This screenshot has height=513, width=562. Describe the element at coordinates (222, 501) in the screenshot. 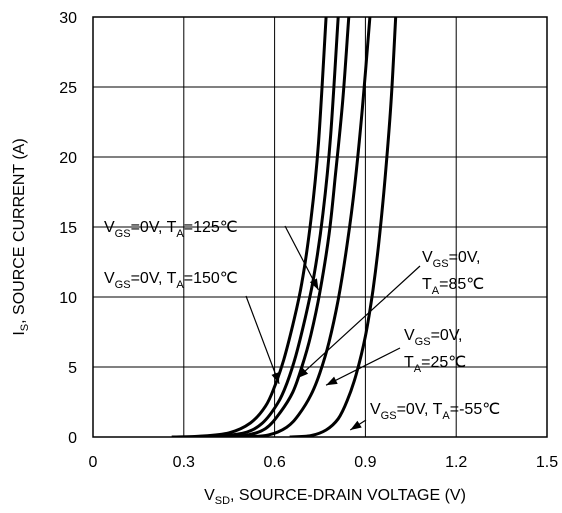

I see `x-axis-title-sub: SD` at that location.